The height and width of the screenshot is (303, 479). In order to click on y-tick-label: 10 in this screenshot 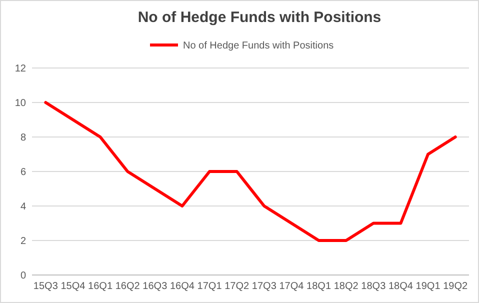, I will do `click(20, 103)`.